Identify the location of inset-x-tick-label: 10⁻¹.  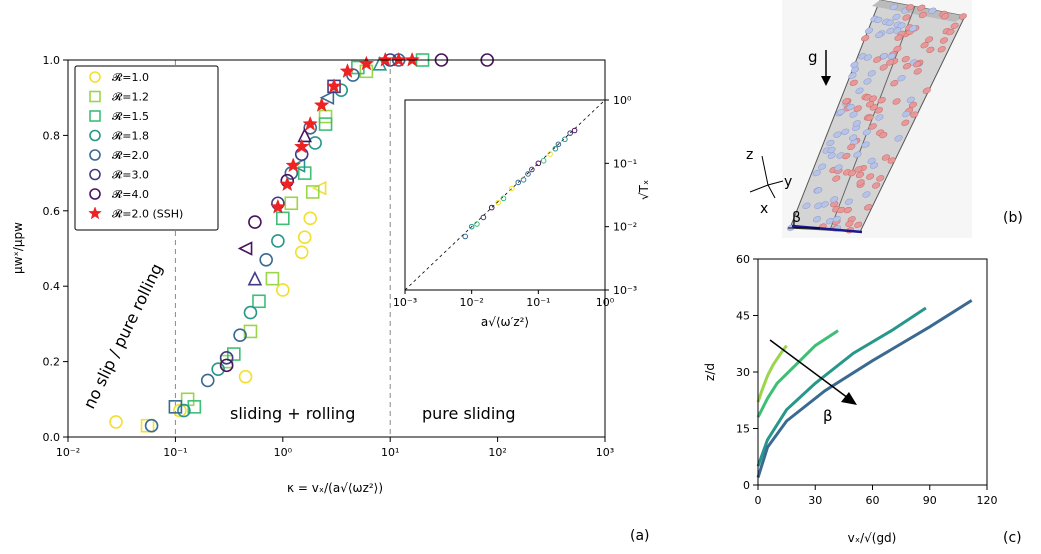
(538, 302).